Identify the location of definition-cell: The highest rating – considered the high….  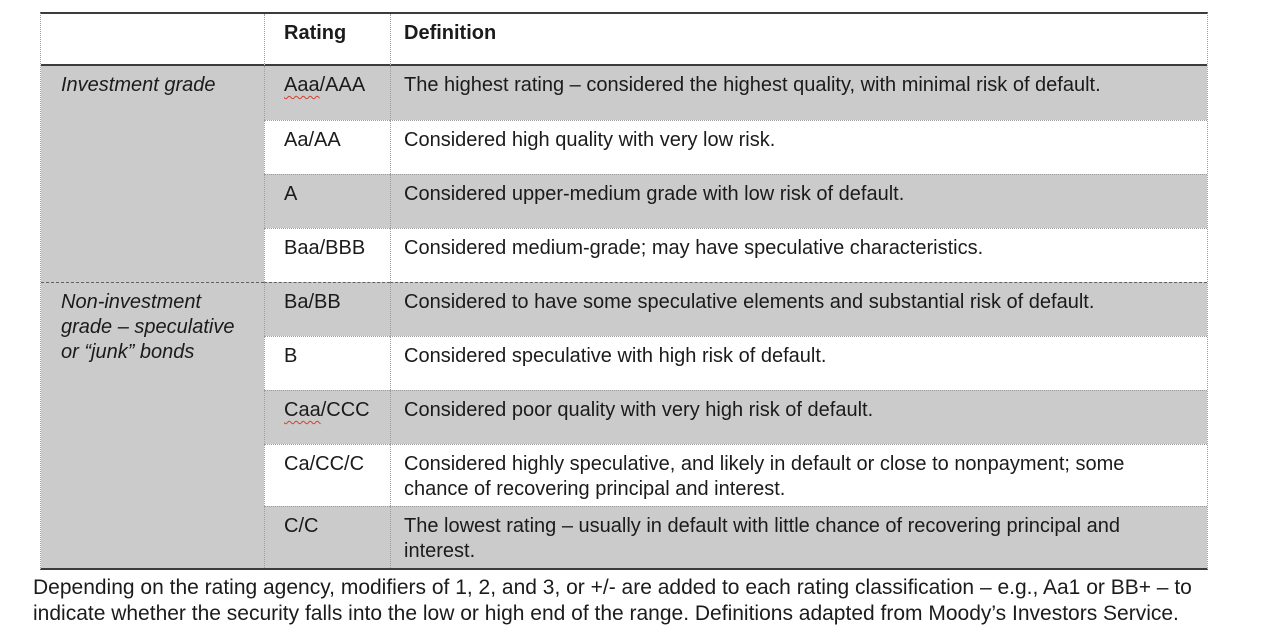
(798, 93).